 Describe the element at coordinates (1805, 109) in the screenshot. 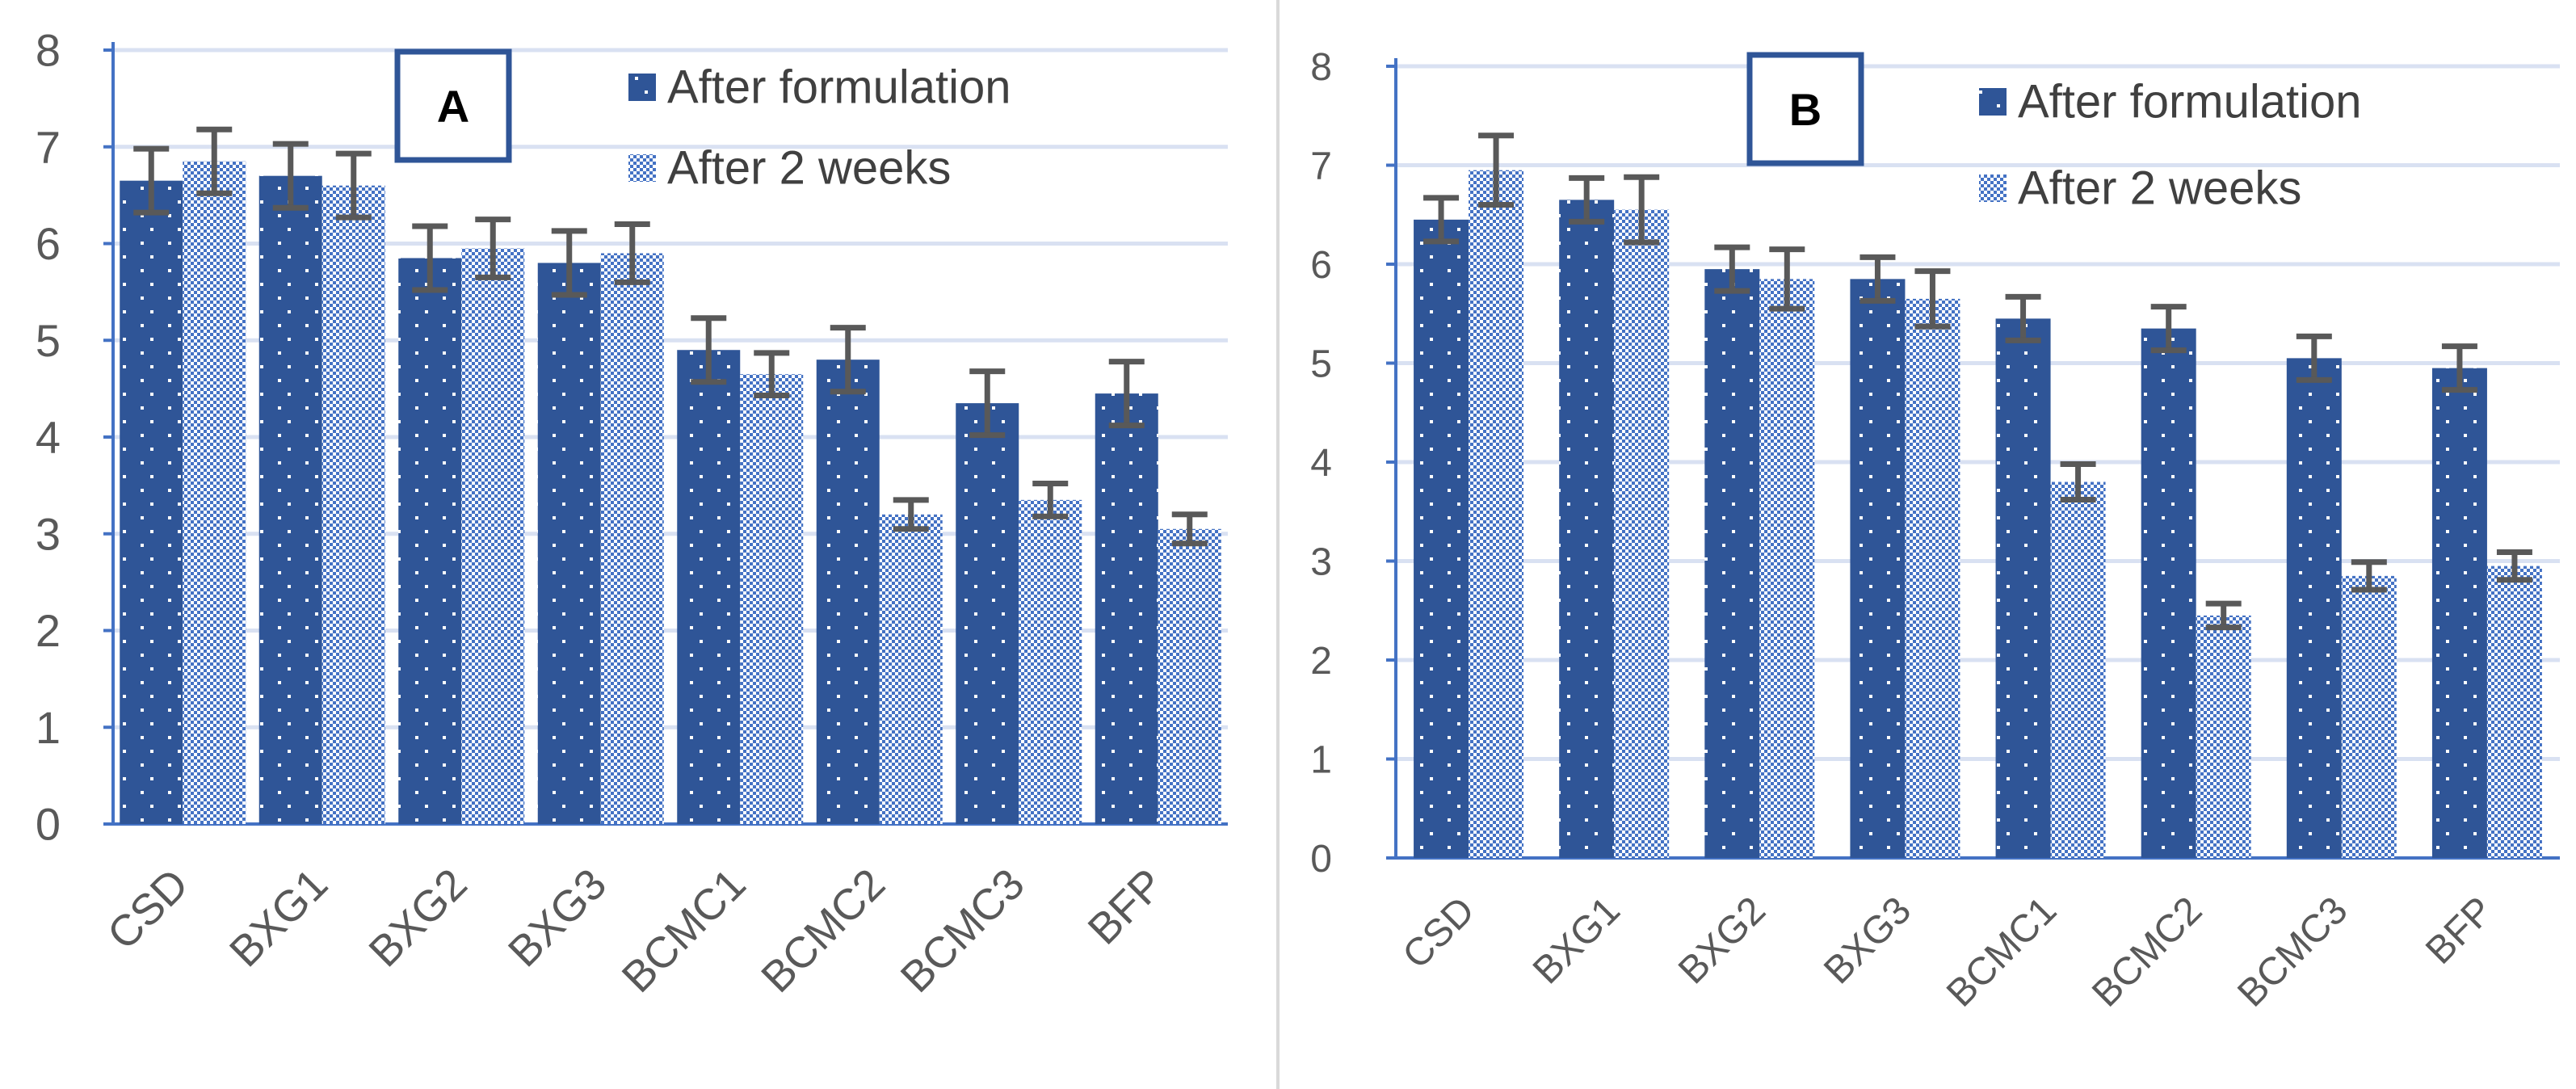

I see `panel-label-box: B` at that location.